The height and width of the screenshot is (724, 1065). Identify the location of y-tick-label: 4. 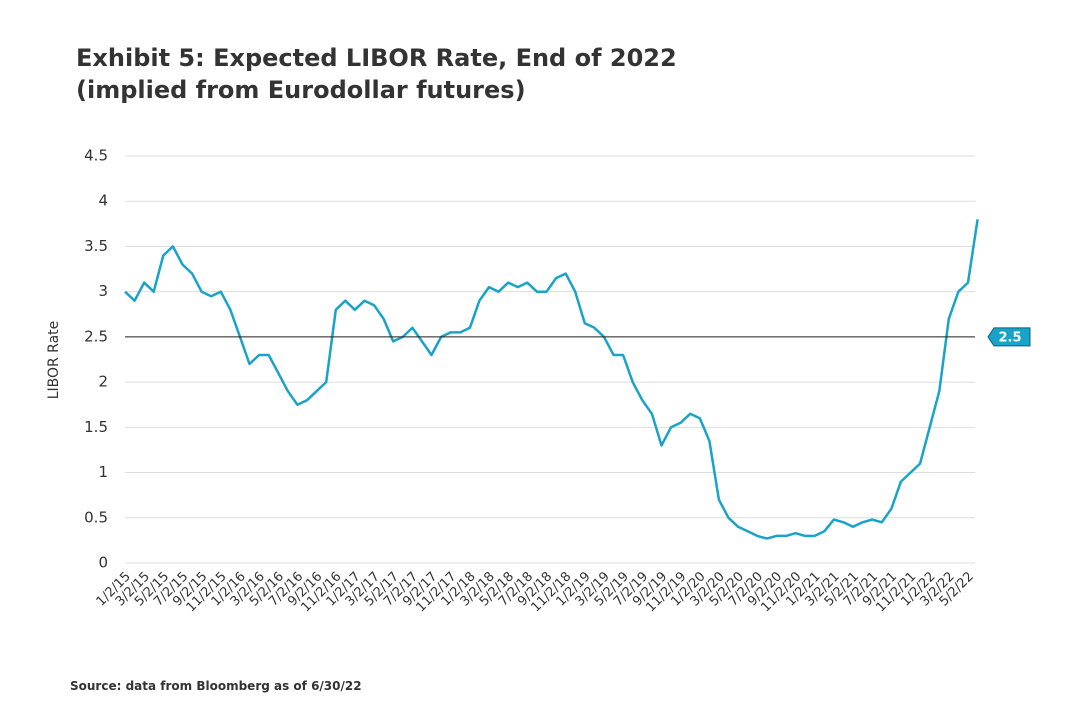
(103, 201).